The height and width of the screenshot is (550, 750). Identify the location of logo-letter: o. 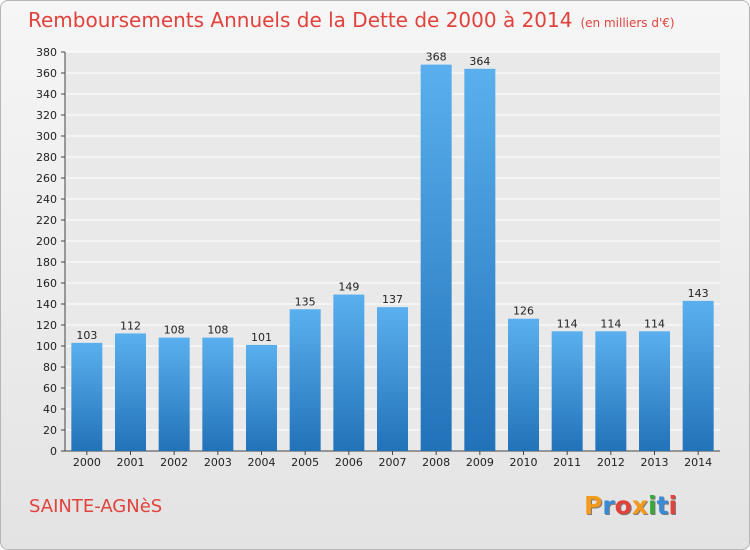
(623, 505).